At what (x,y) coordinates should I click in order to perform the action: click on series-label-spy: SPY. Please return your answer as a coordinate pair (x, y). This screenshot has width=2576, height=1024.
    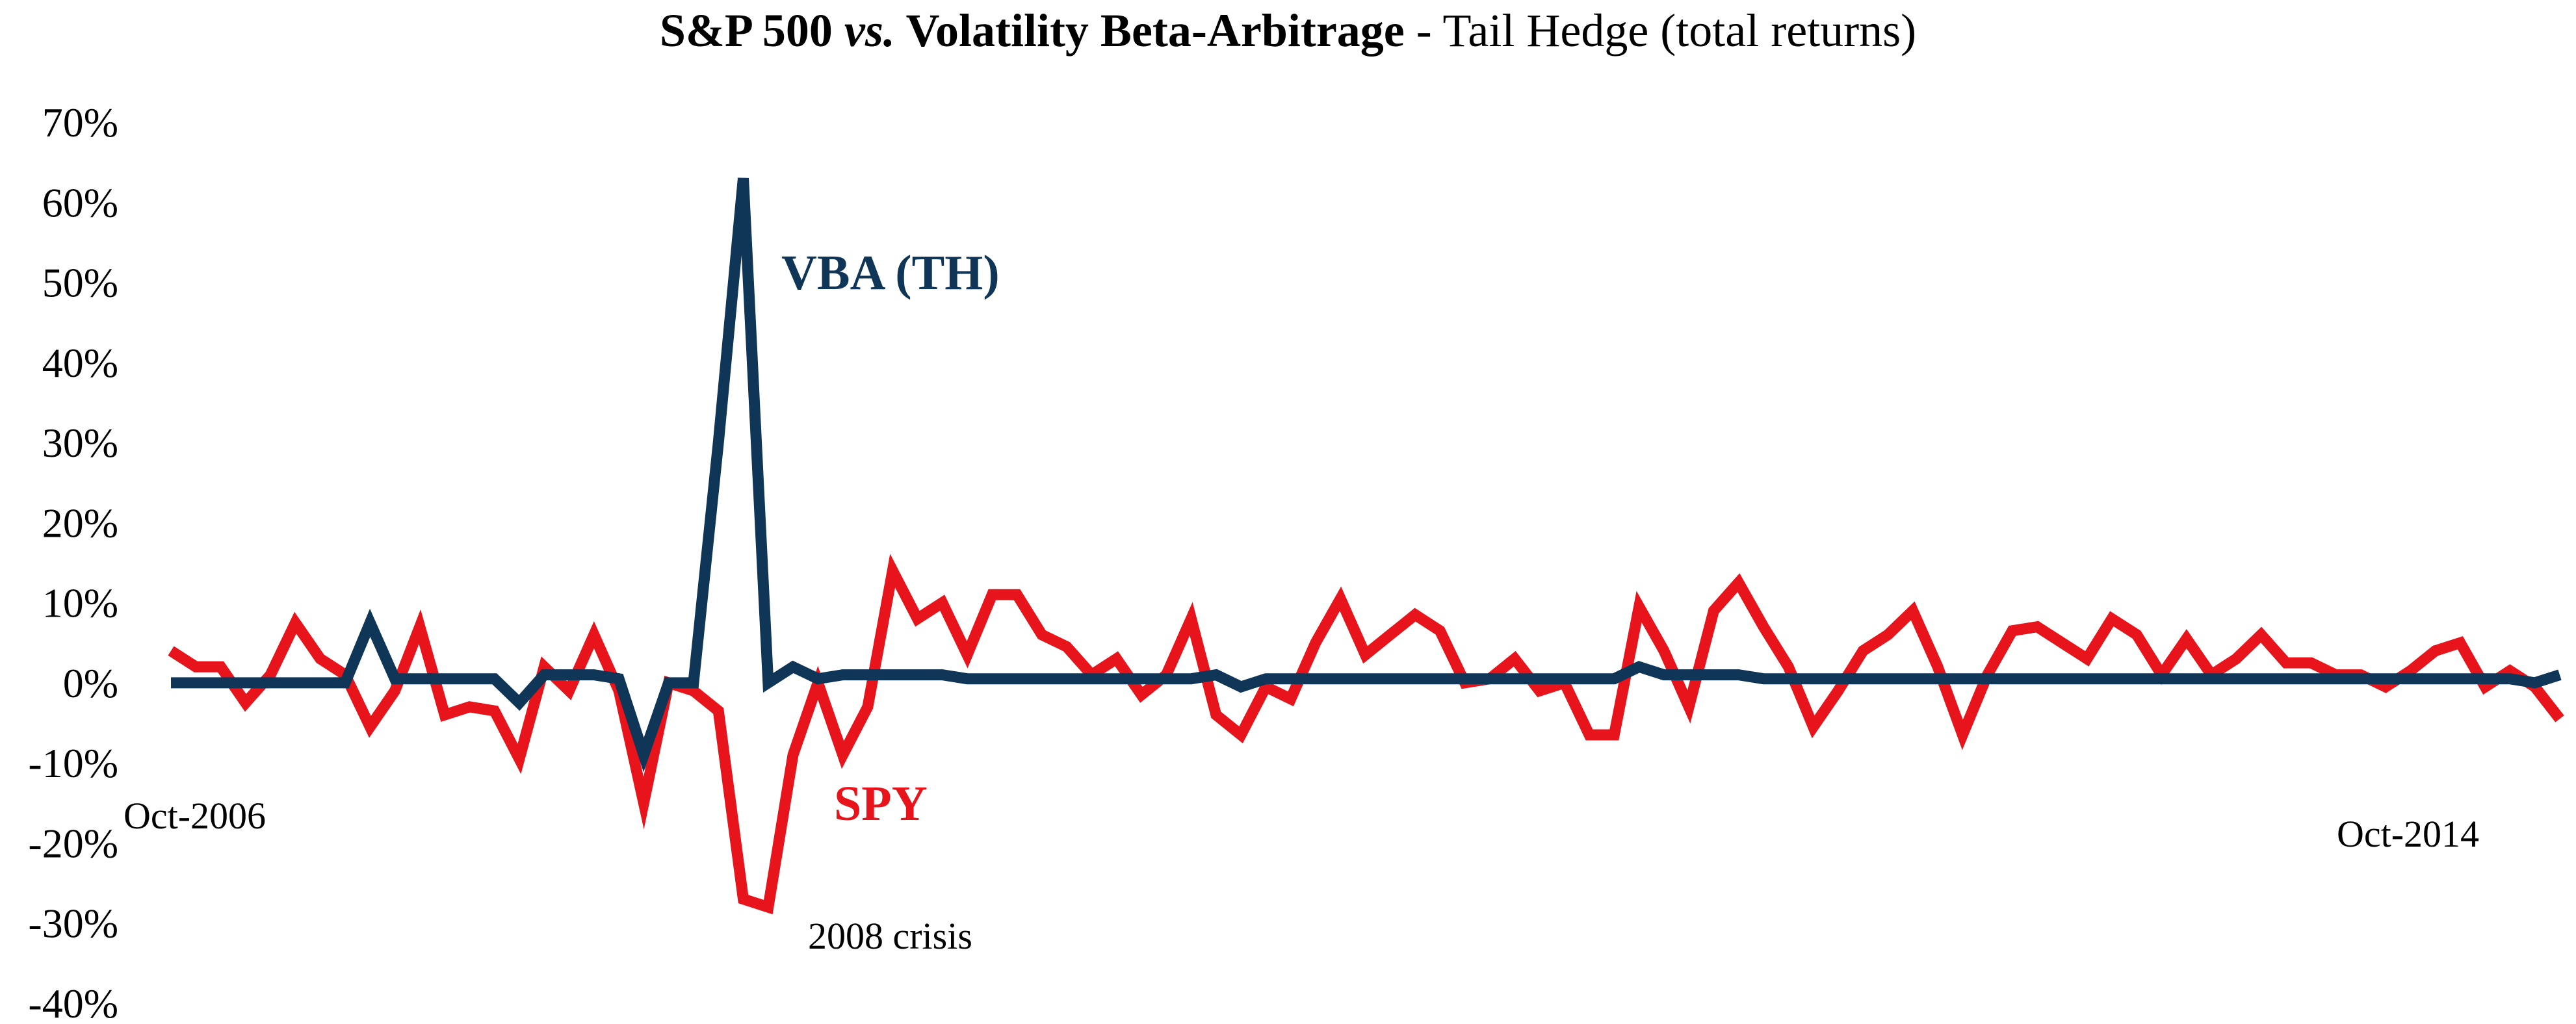
    Looking at the image, I should click on (881, 803).